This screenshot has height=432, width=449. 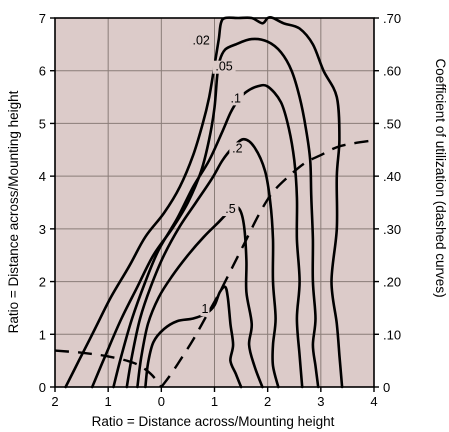 What do you see at coordinates (42, 71) in the screenshot?
I see `y-tick-label-left: 6` at bounding box center [42, 71].